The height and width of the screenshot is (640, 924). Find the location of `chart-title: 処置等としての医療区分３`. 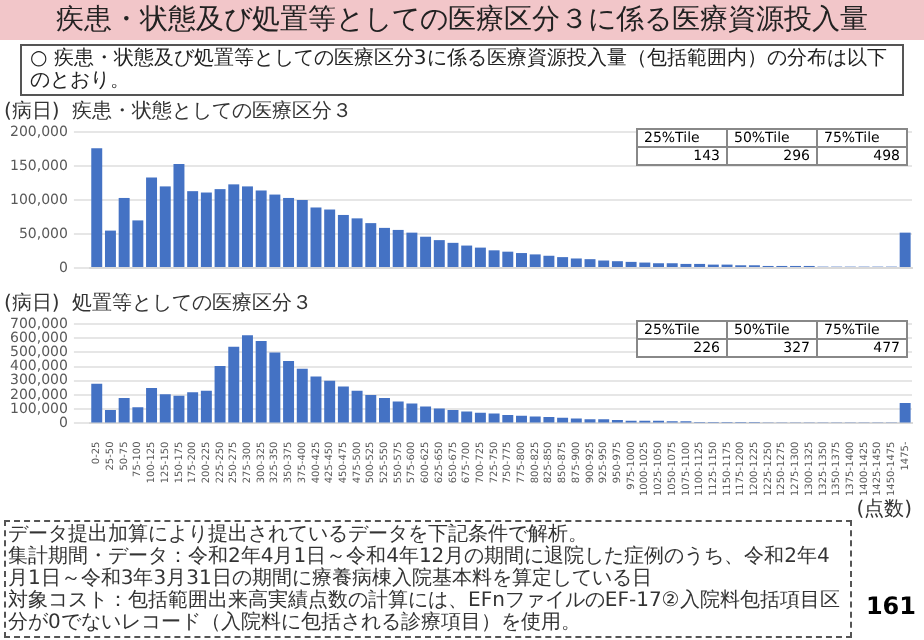

chart-title: 処置等としての医療区分３ is located at coordinates (191, 303).